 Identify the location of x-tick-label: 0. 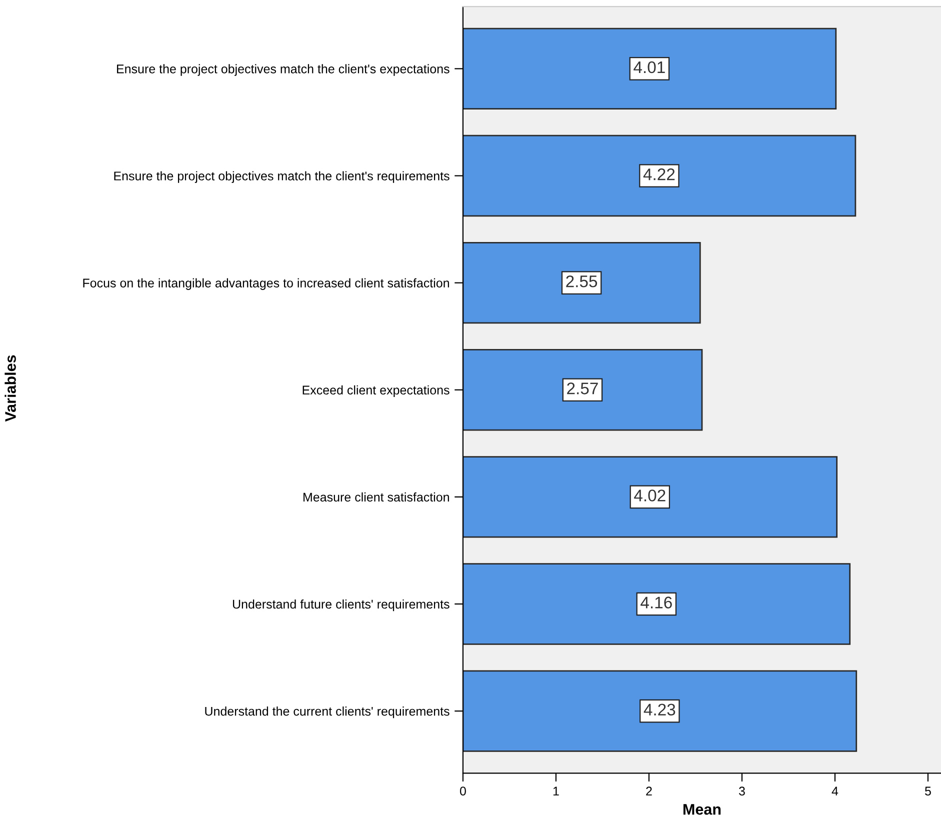
(463, 791).